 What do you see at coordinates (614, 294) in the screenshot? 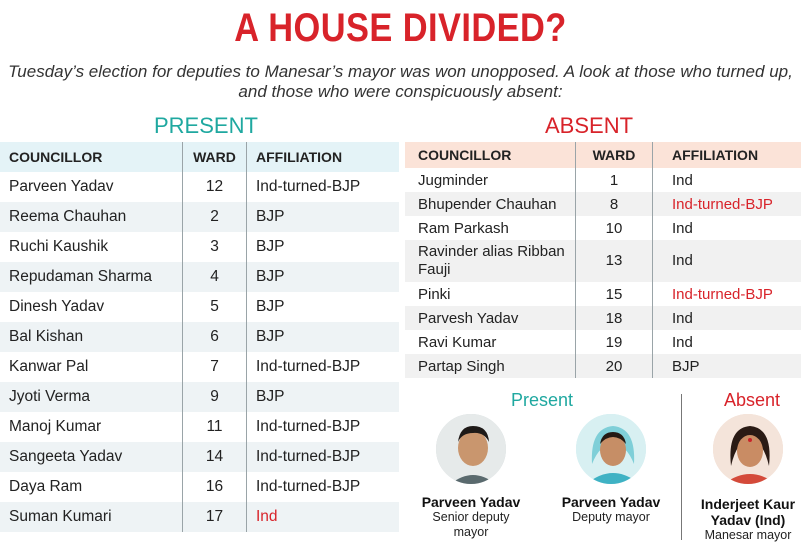
I see `ward-number: 15` at bounding box center [614, 294].